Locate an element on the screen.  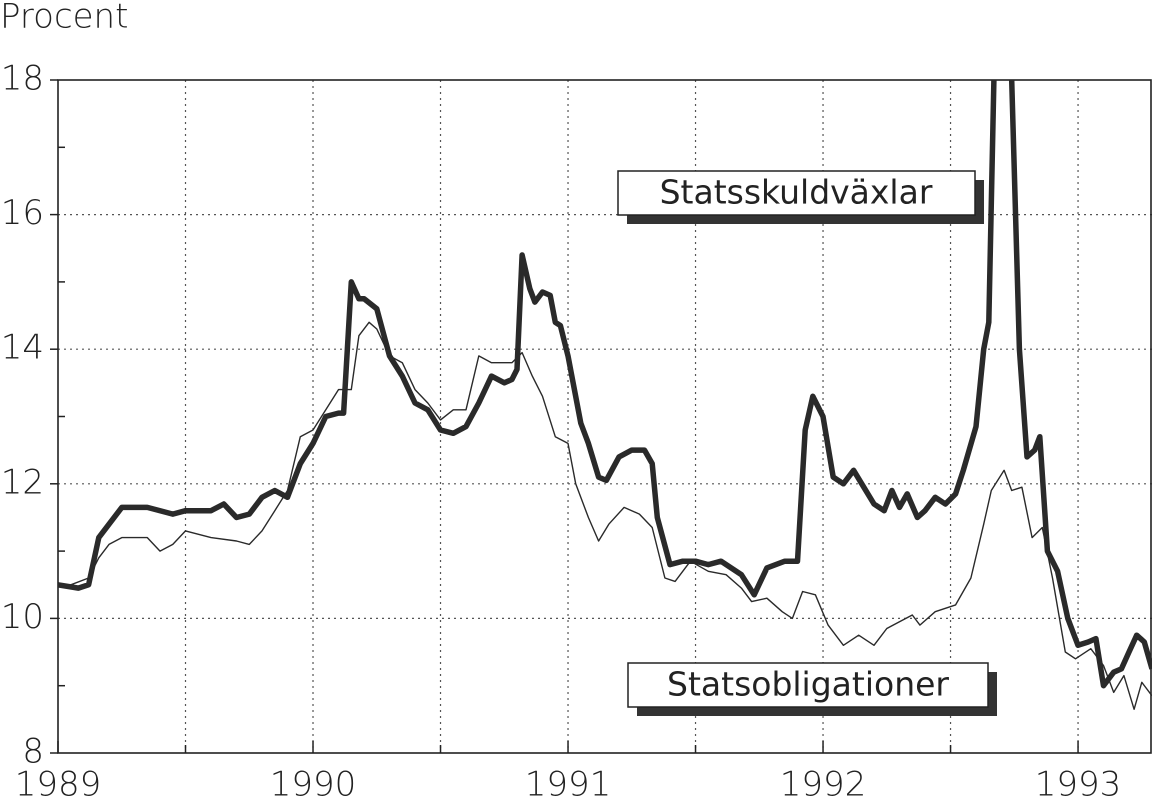
legend-item: Statsobligationer is located at coordinates (812, 689).